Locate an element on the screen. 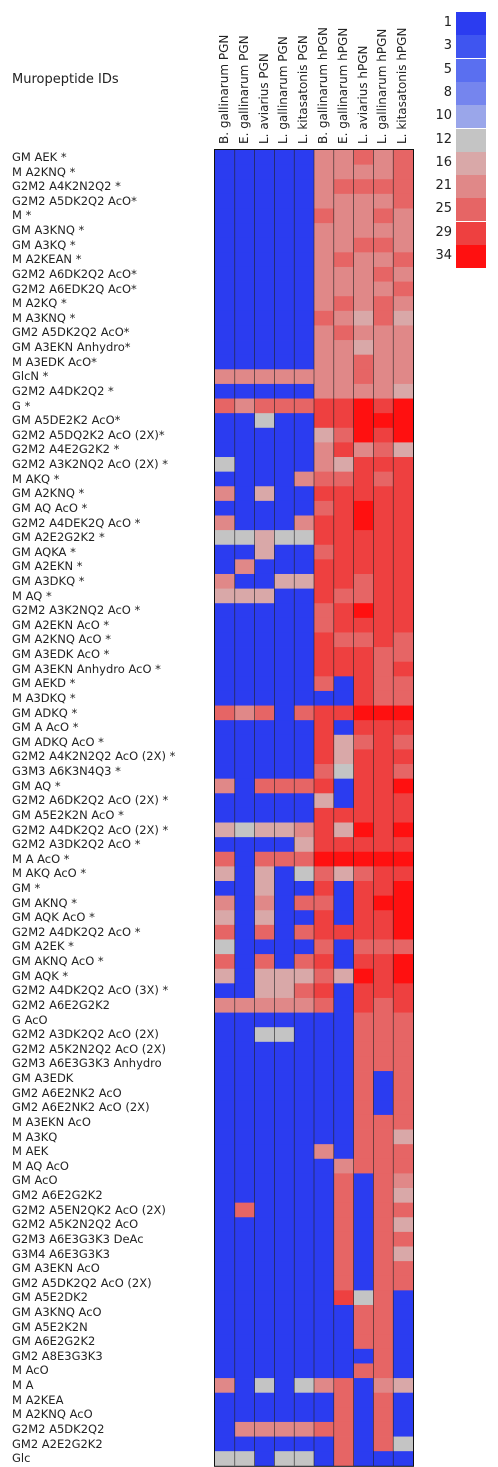 The width and height of the screenshot is (498, 1467). row-label: M A3DKQ * is located at coordinates (44, 697).